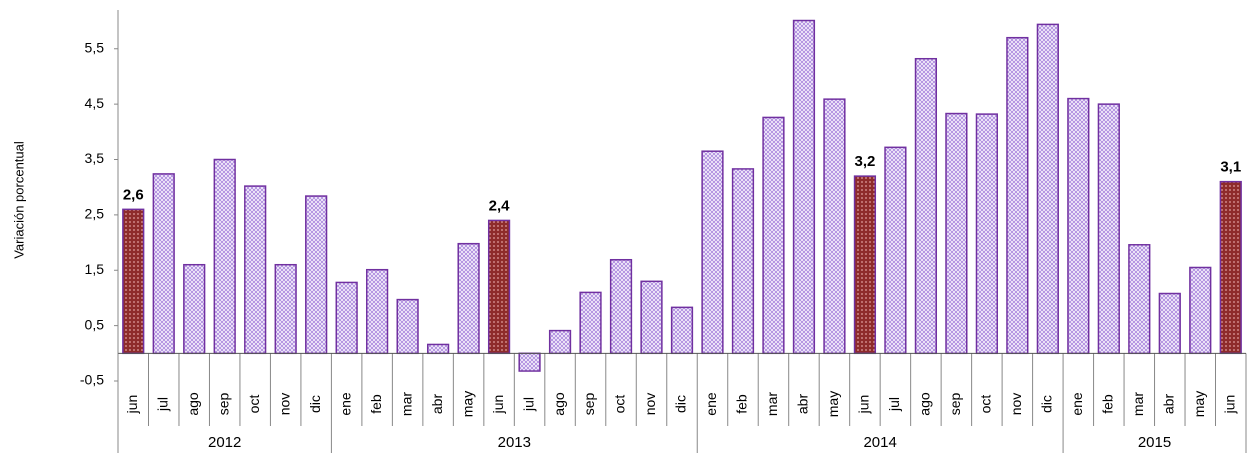 The width and height of the screenshot is (1247, 458). What do you see at coordinates (92, 380) in the screenshot?
I see `y-tick-label: -0,5` at bounding box center [92, 380].